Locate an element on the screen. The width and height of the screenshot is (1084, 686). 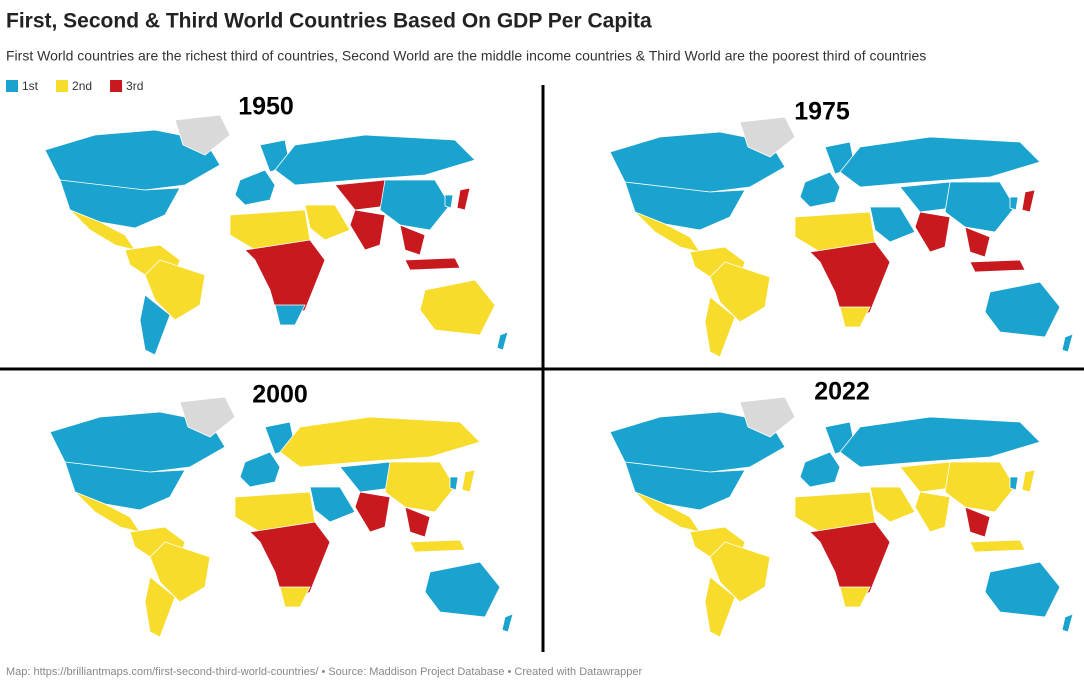
legend-label: 2nd is located at coordinates (82, 86).